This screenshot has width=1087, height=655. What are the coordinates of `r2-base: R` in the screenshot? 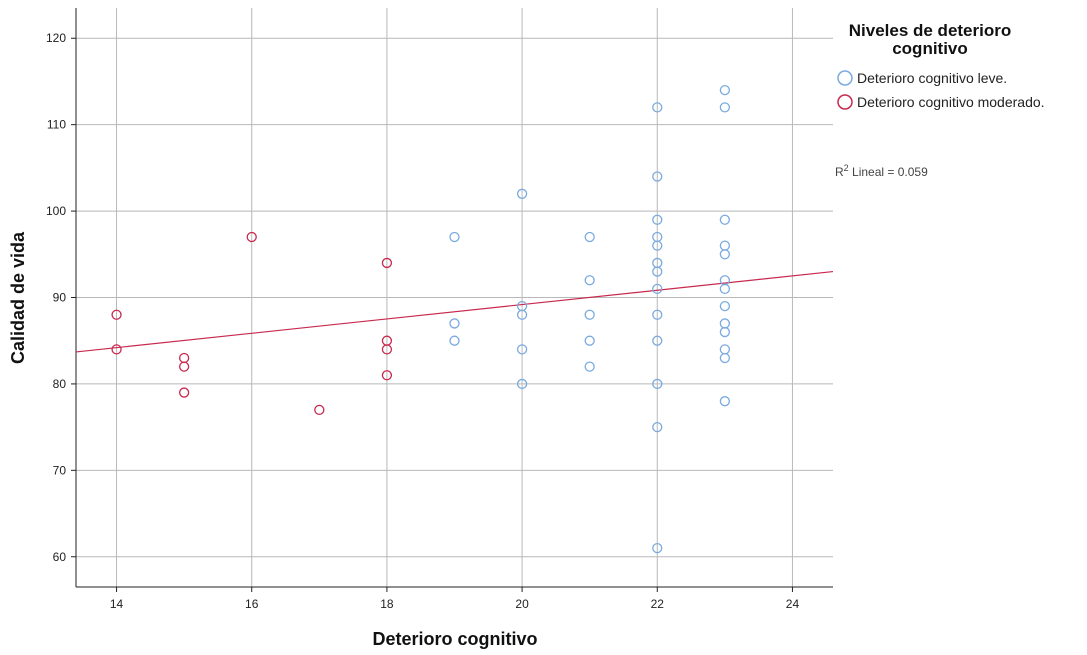 It's located at (839, 172).